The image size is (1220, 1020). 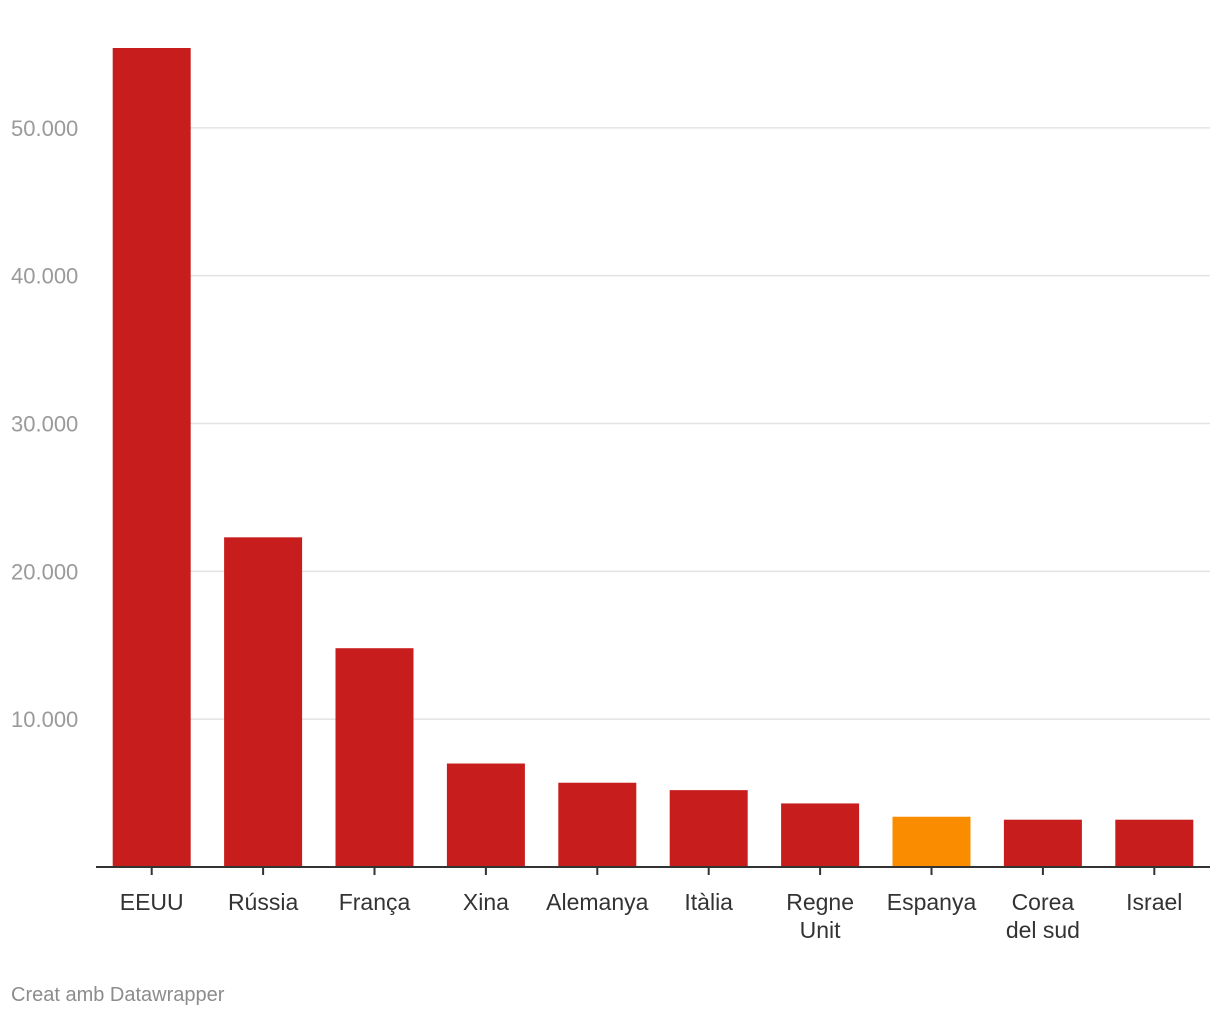 I want to click on x-tick-label: EEUU, so click(x=152, y=902).